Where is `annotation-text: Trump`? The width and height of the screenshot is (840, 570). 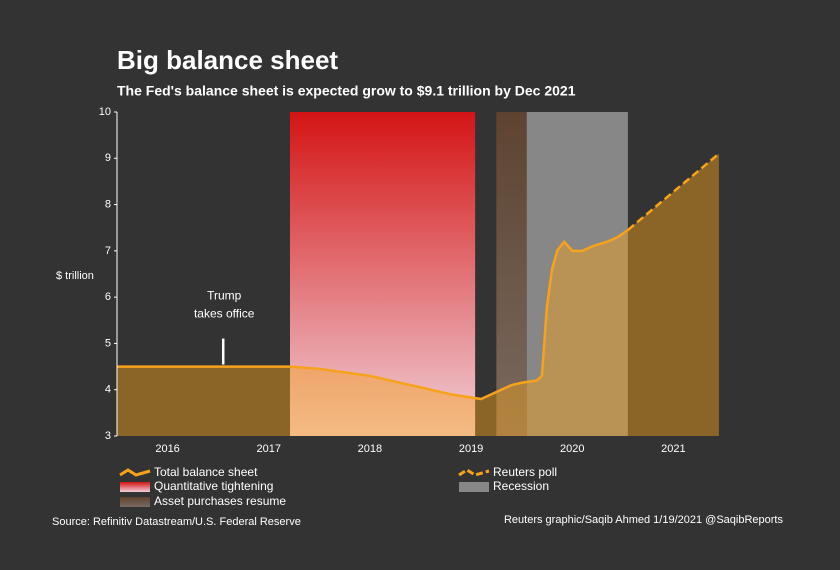 annotation-text: Trump is located at coordinates (224, 296).